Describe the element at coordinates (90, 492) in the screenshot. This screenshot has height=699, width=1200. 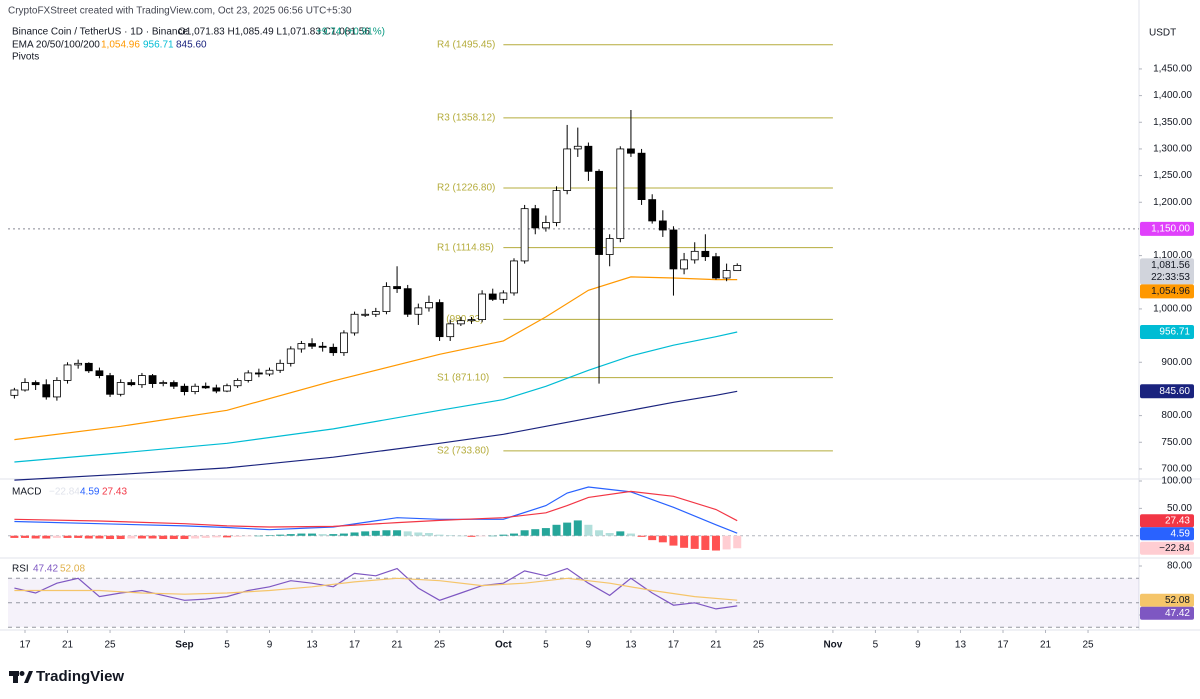
I see `macd-legend-value: 4.59` at that location.